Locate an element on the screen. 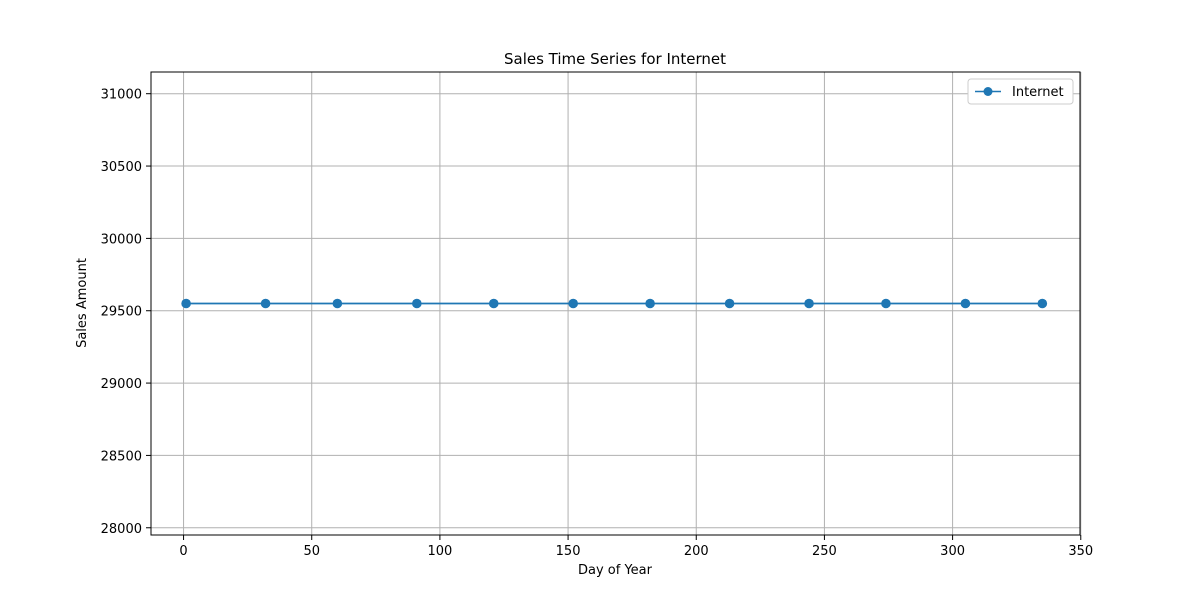 This screenshot has height=604, width=1200. legend-label-internet: Internet is located at coordinates (1038, 92).